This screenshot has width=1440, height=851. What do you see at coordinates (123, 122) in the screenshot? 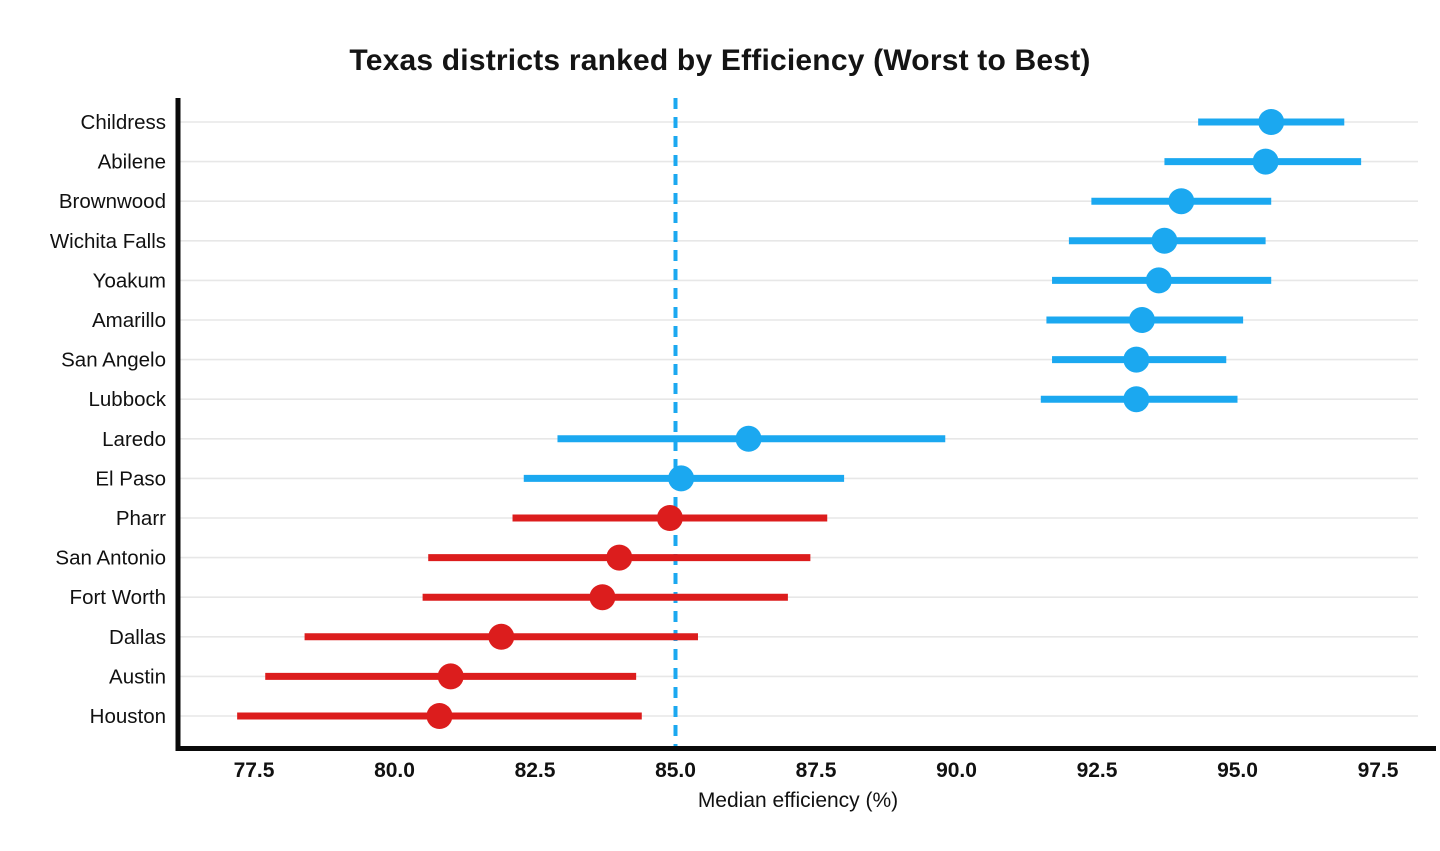
I see `y-tick-label: Childress` at bounding box center [123, 122].